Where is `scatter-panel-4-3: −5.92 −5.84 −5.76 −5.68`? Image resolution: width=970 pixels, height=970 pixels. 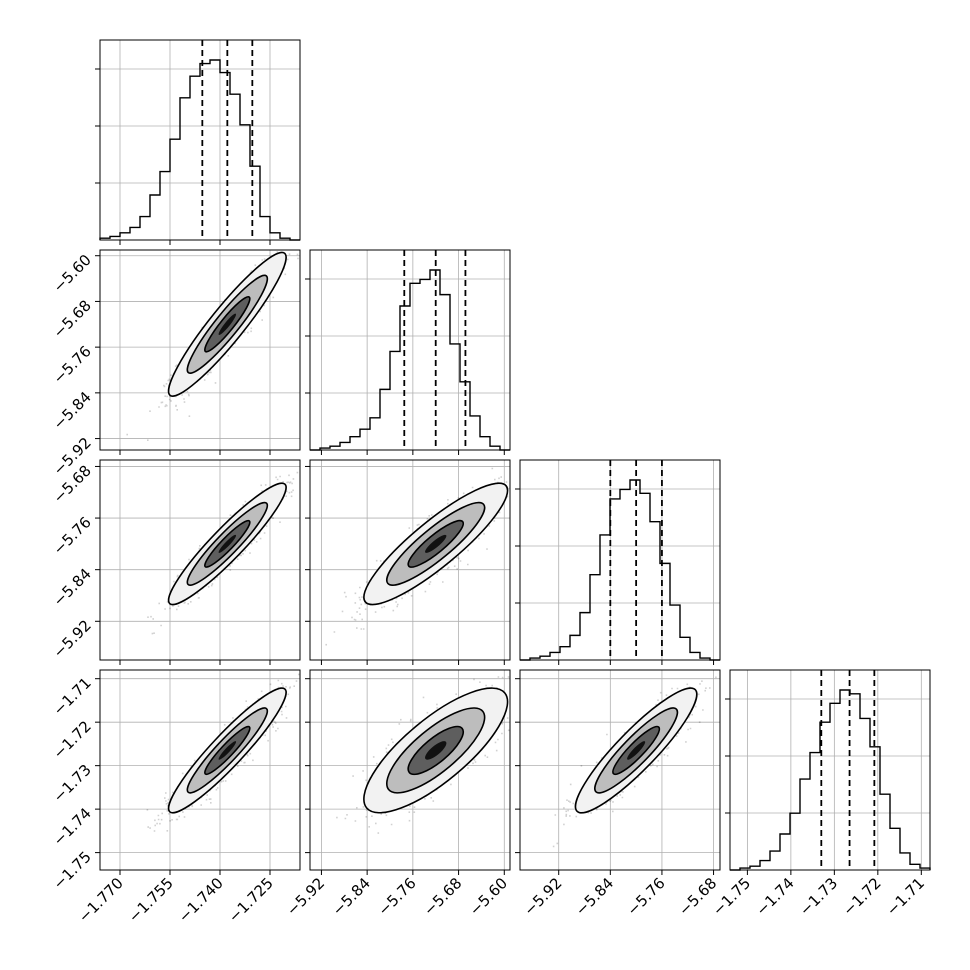 scatter-panel-4-3: −5.92 −5.84 −5.76 −5.68 is located at coordinates (618, 794).